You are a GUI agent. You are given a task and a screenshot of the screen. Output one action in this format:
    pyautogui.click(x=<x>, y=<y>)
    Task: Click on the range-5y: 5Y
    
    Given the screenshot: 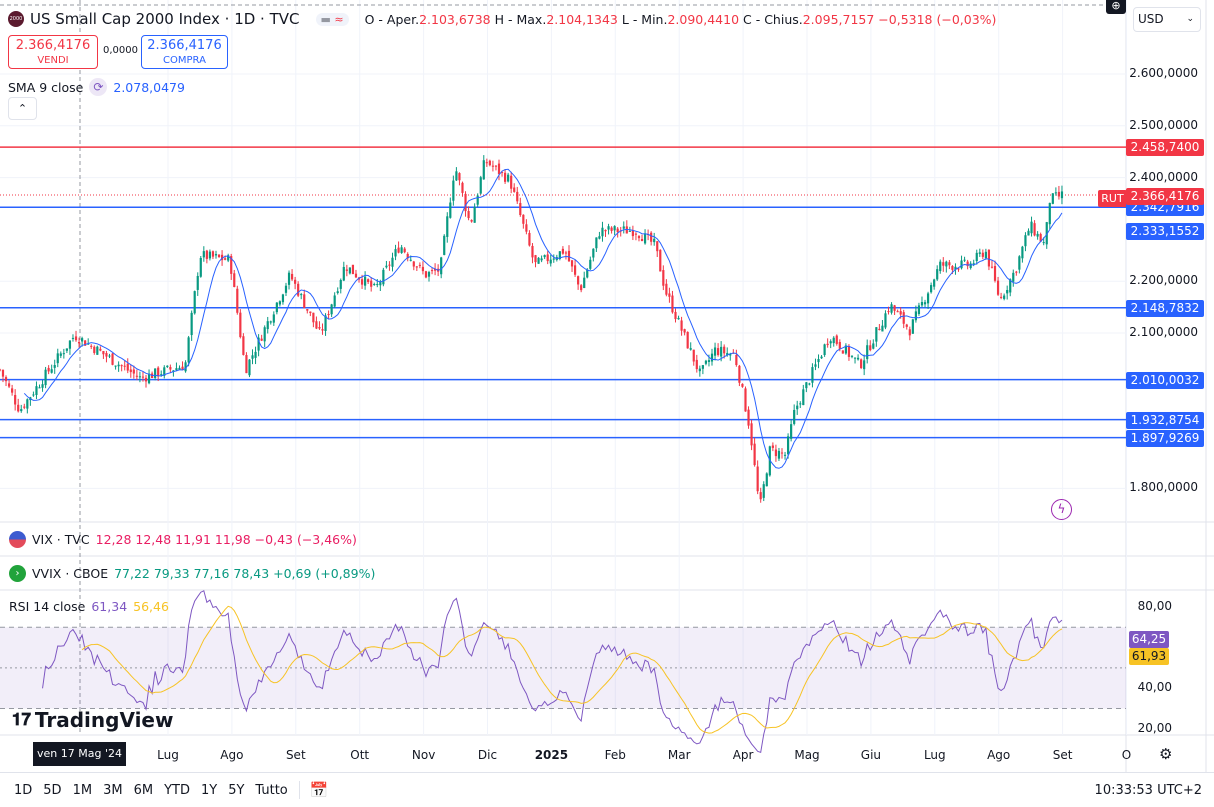 What is the action you would take?
    pyautogui.click(x=236, y=790)
    